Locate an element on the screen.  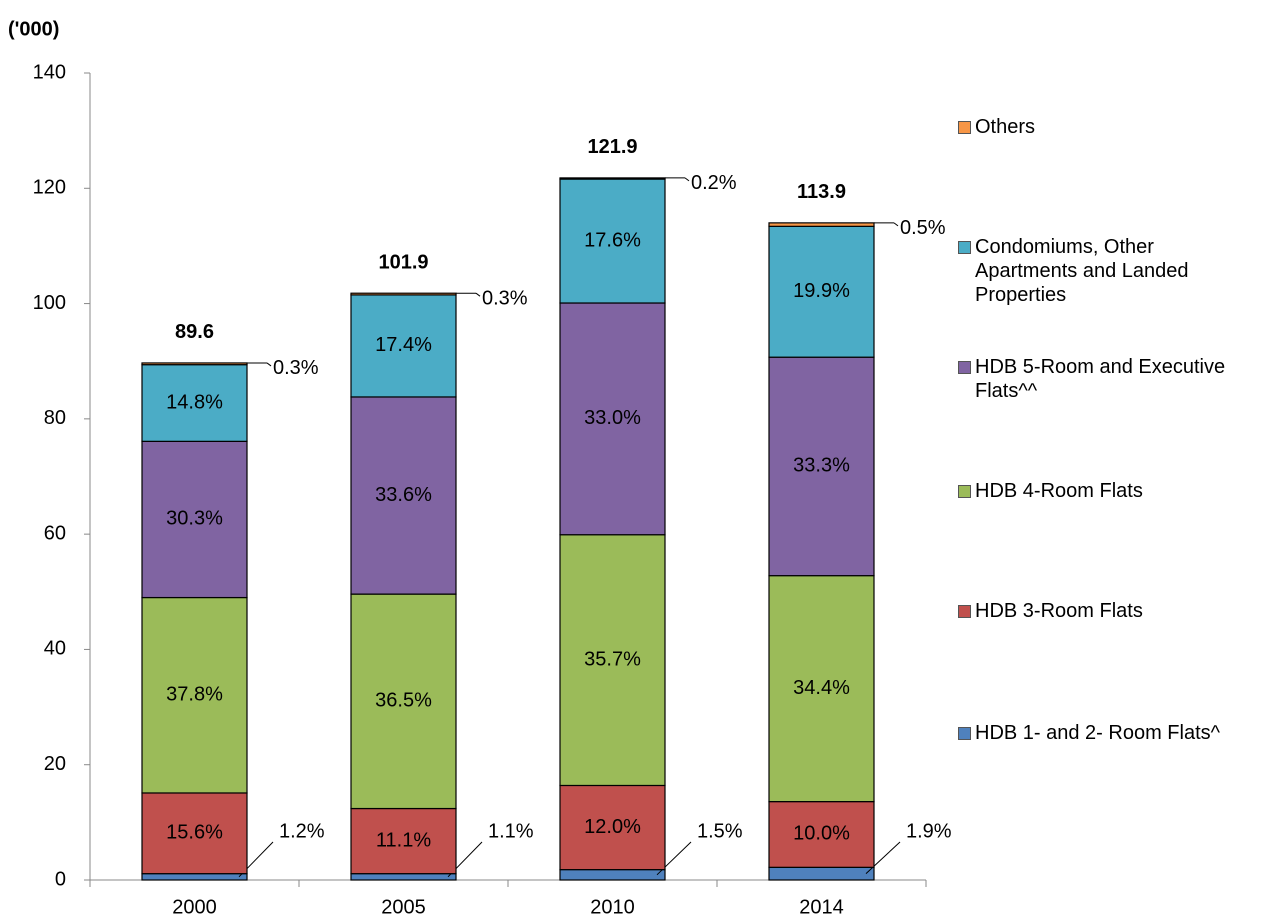
segment-label: 1.1% is located at coordinates (511, 831).